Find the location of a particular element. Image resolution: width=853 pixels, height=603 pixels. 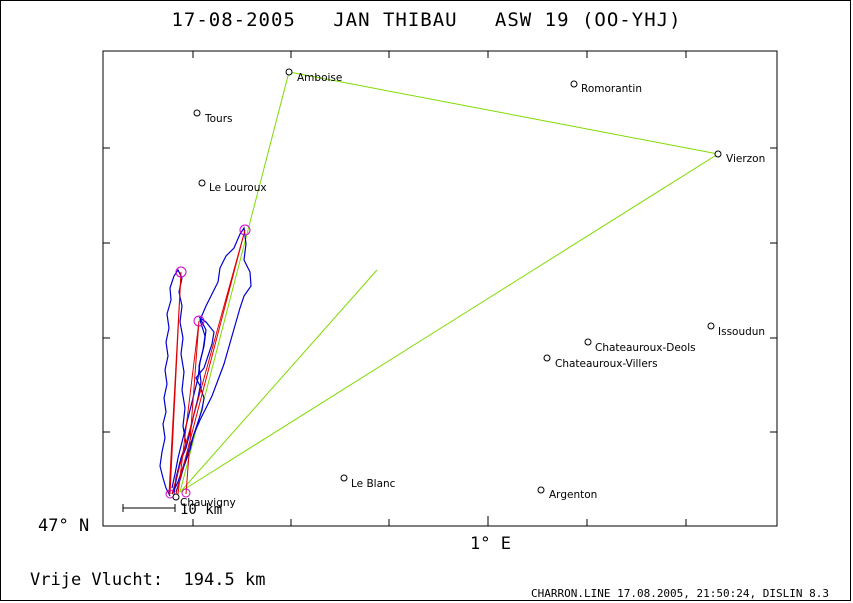

place-label-romorantin: Romorantin is located at coordinates (611, 89).